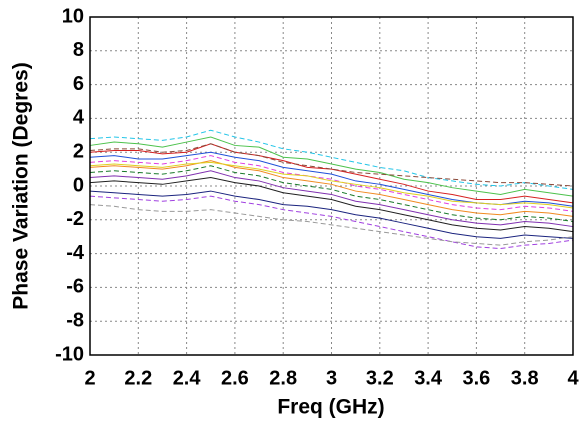 This screenshot has width=581, height=425. Describe the element at coordinates (573, 378) in the screenshot. I see `x-tick-label: 4` at that location.